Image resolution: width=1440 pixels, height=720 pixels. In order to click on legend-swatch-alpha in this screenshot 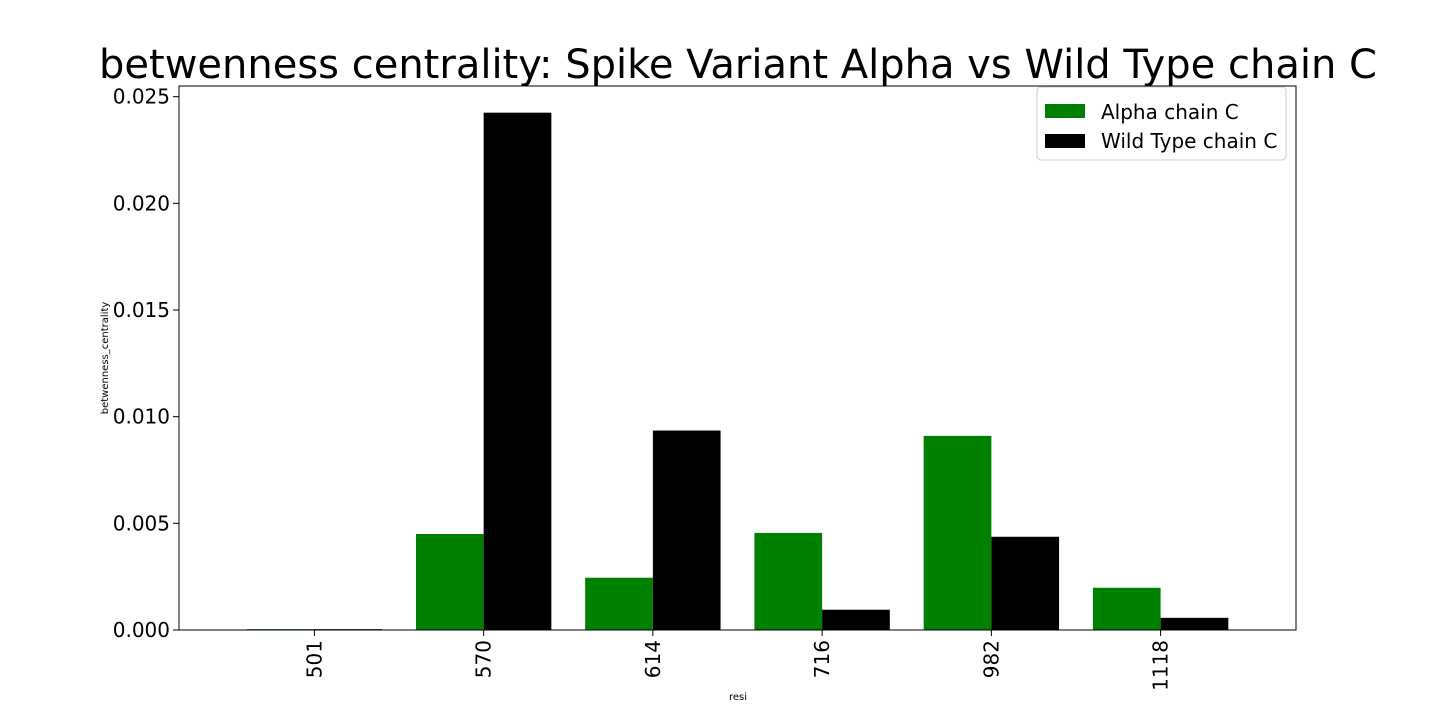, I will do `click(1065, 111)`.